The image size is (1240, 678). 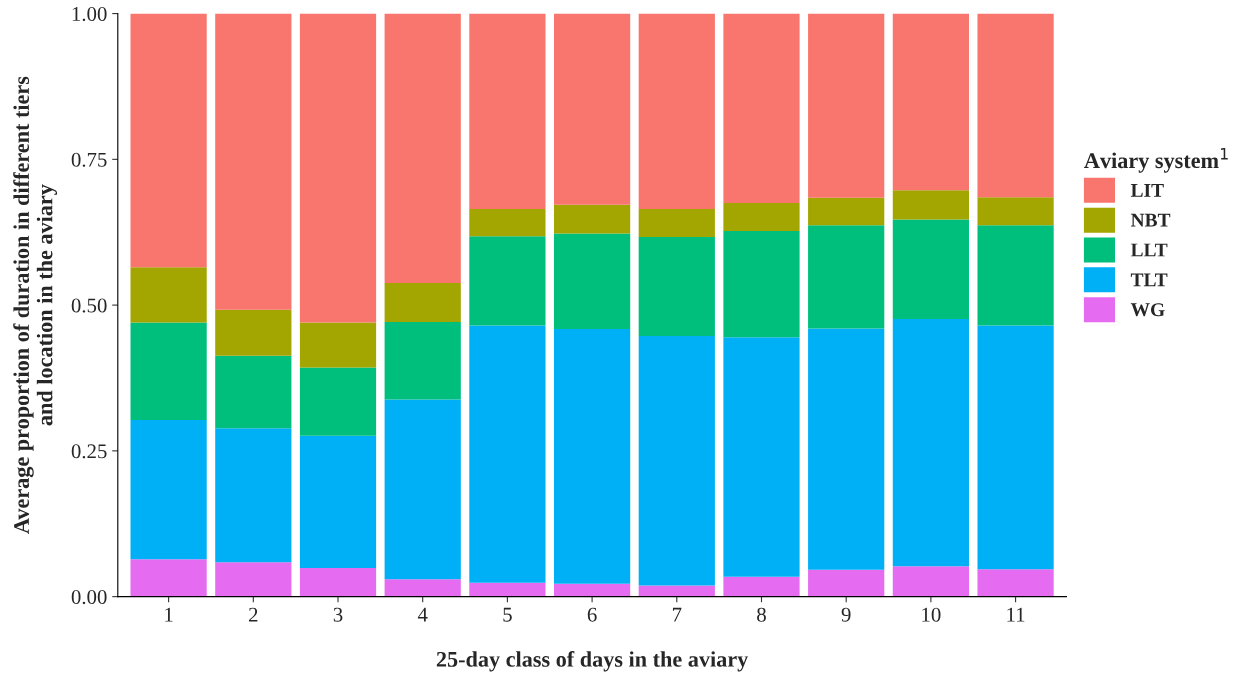 I want to click on legend-label: WG, so click(x=1147, y=310).